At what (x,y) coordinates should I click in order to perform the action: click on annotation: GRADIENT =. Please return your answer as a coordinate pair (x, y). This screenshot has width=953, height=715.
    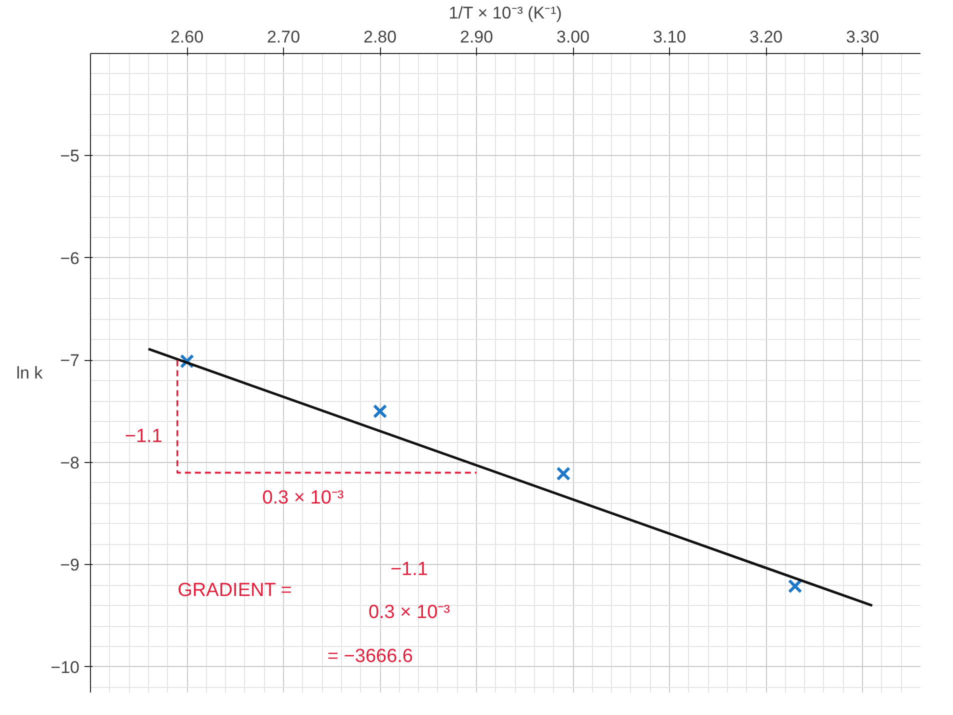
    Looking at the image, I should click on (235, 590).